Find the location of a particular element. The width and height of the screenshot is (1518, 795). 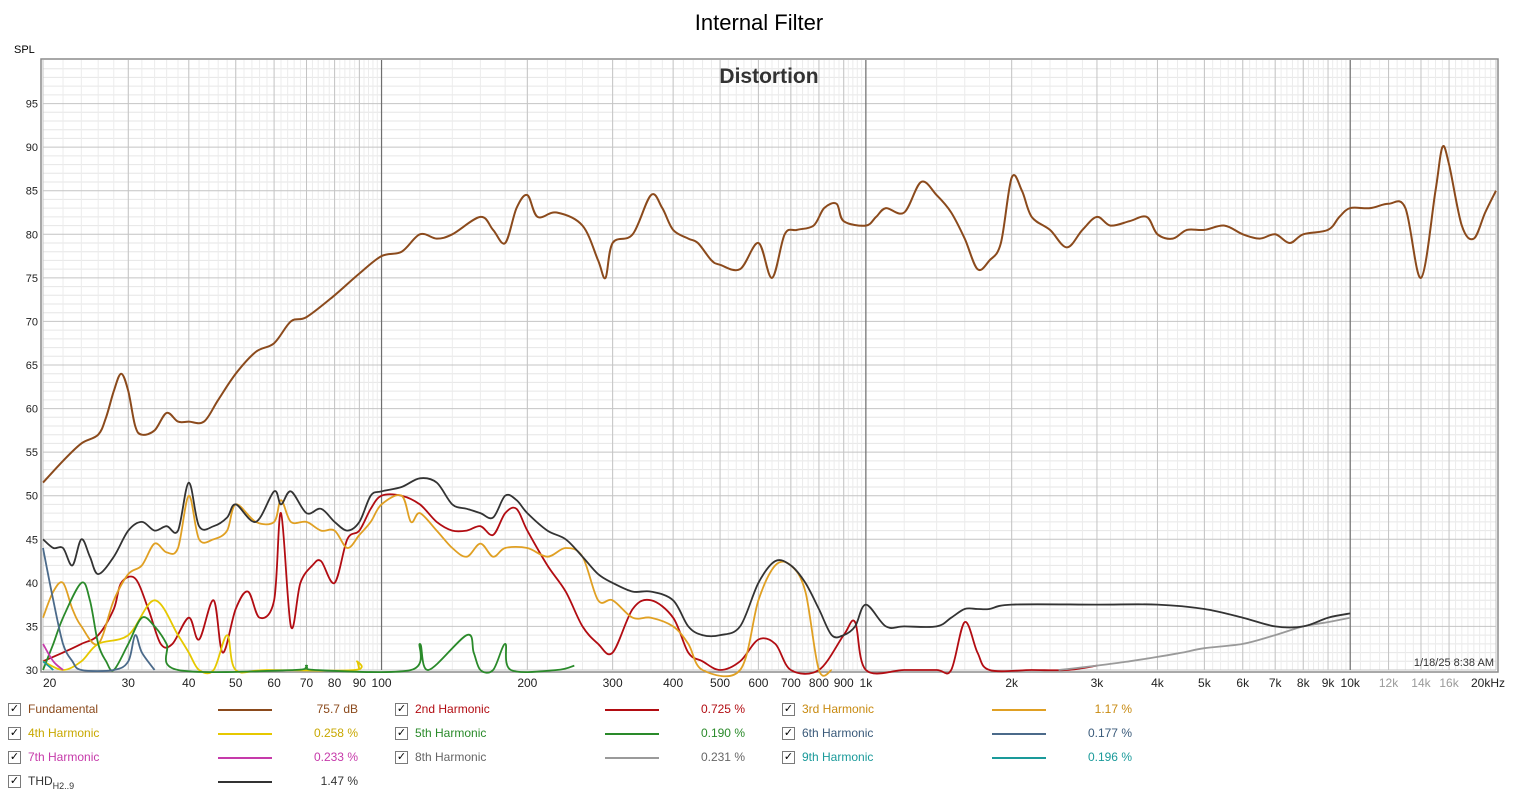

legend-label: THDH2..9 is located at coordinates (51, 782).